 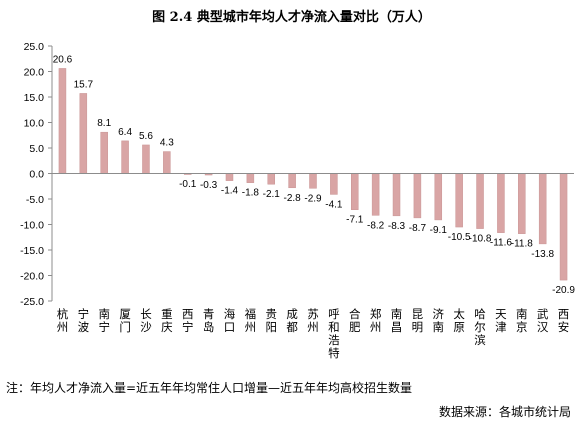 What do you see at coordinates (146, 136) in the screenshot?
I see `data-label: 5.6` at bounding box center [146, 136].